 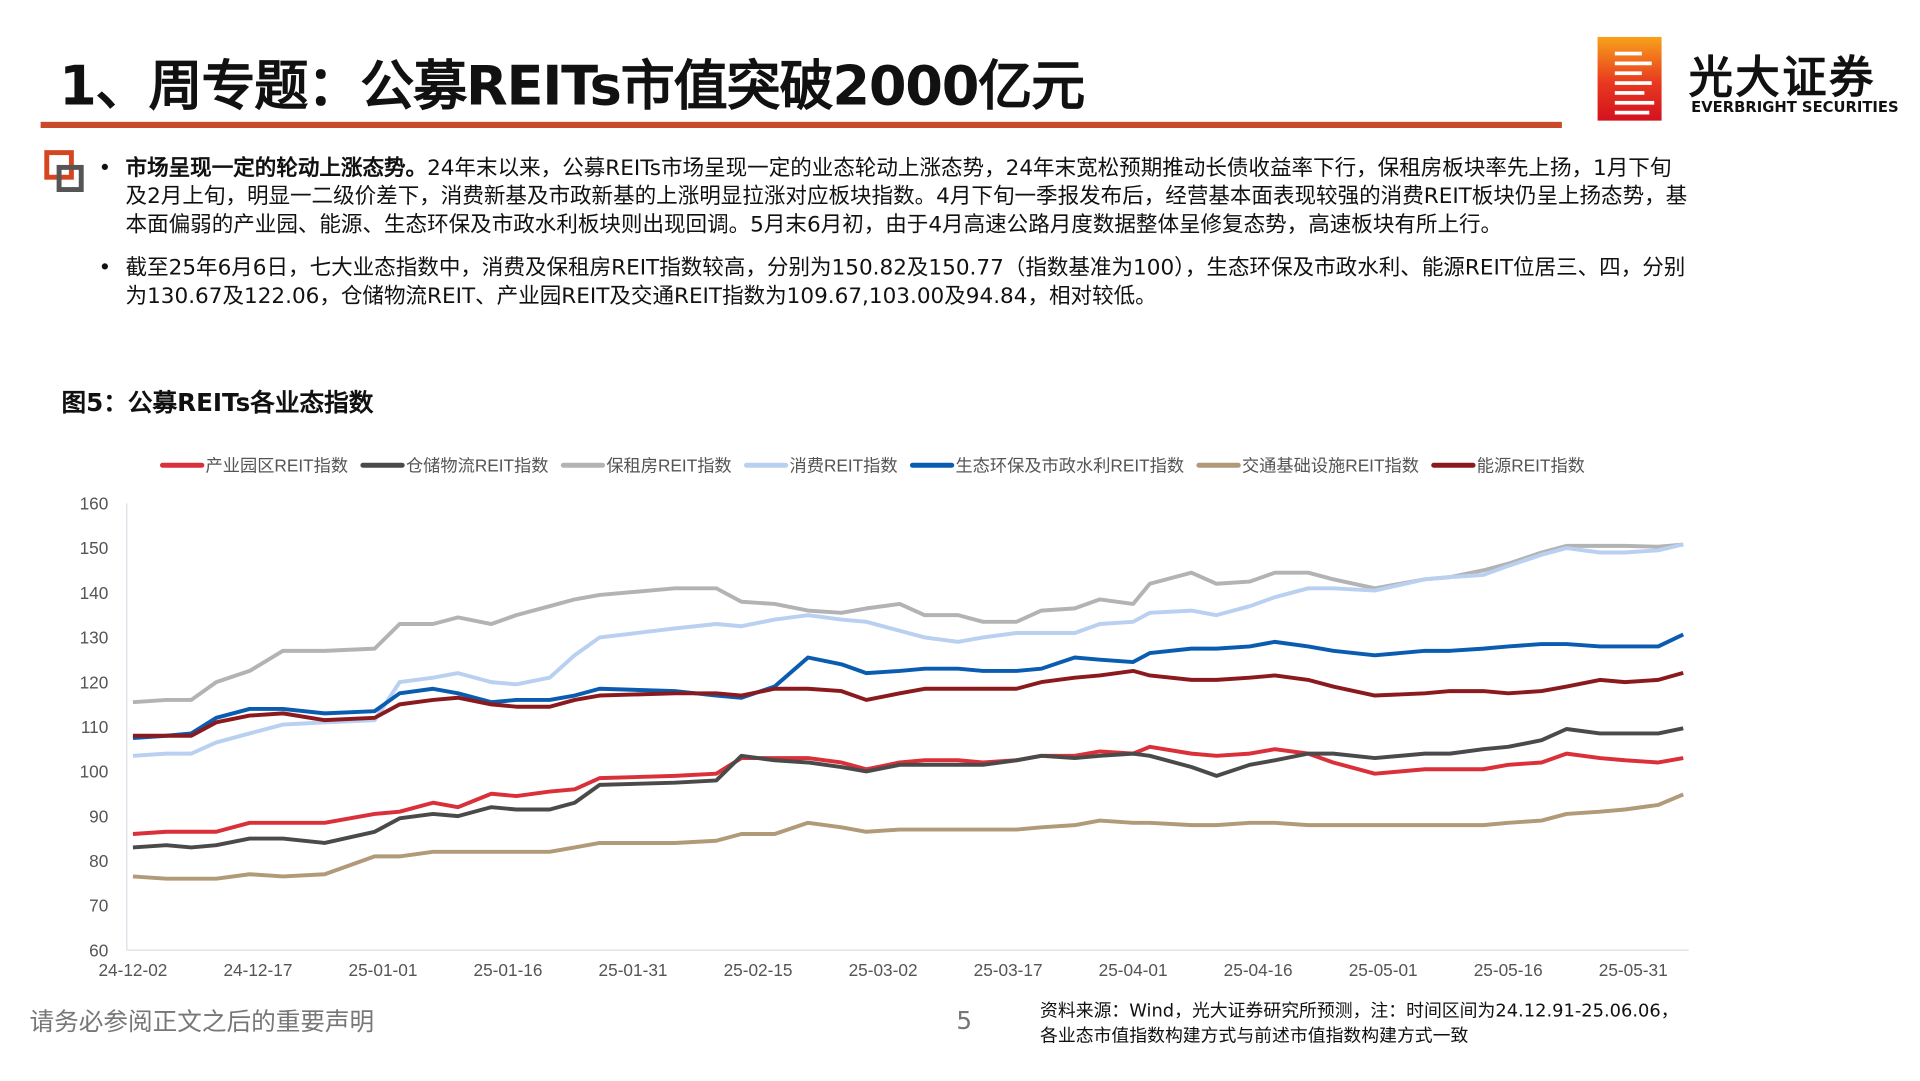 I want to click on page-title: 1、周专题：公募REITs市值突破2000亿元, so click(x=572, y=87).